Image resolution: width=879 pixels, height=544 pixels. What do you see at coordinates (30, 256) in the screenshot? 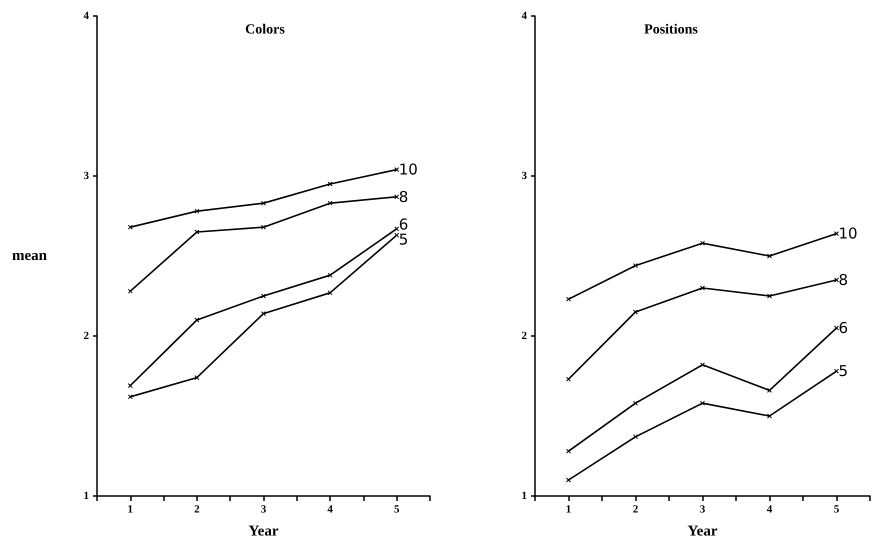
I see `y-axis-title: mean` at bounding box center [30, 256].